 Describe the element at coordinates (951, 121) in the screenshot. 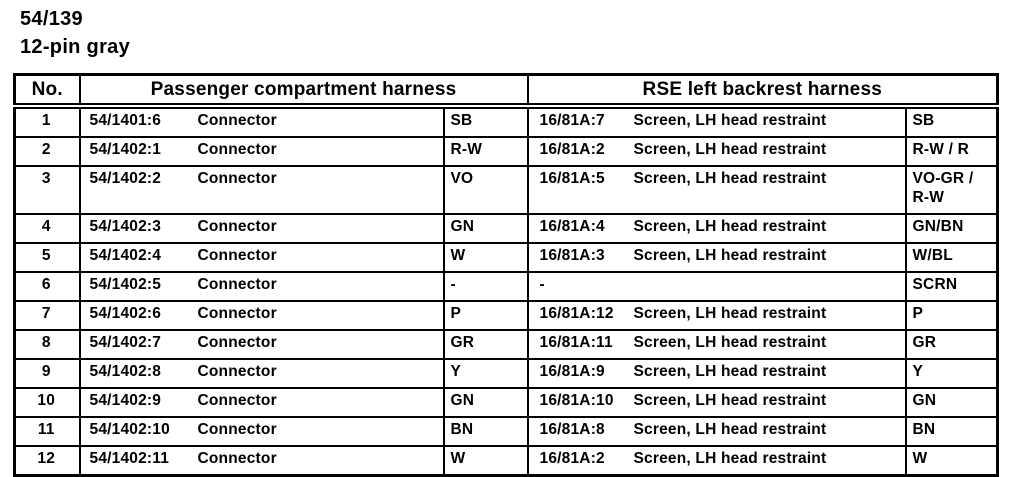

I see `right-wire-color: SB` at that location.